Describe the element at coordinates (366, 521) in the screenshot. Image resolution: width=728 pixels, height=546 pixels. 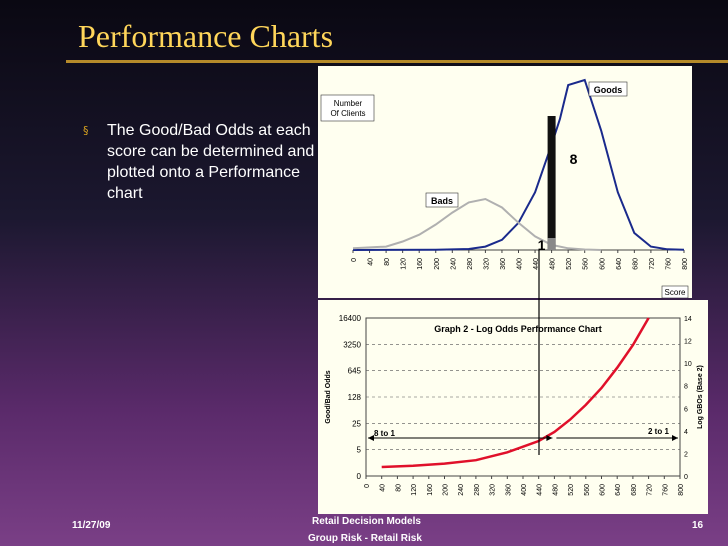
I see `footer-center-line1: Retail Decision Models` at that location.